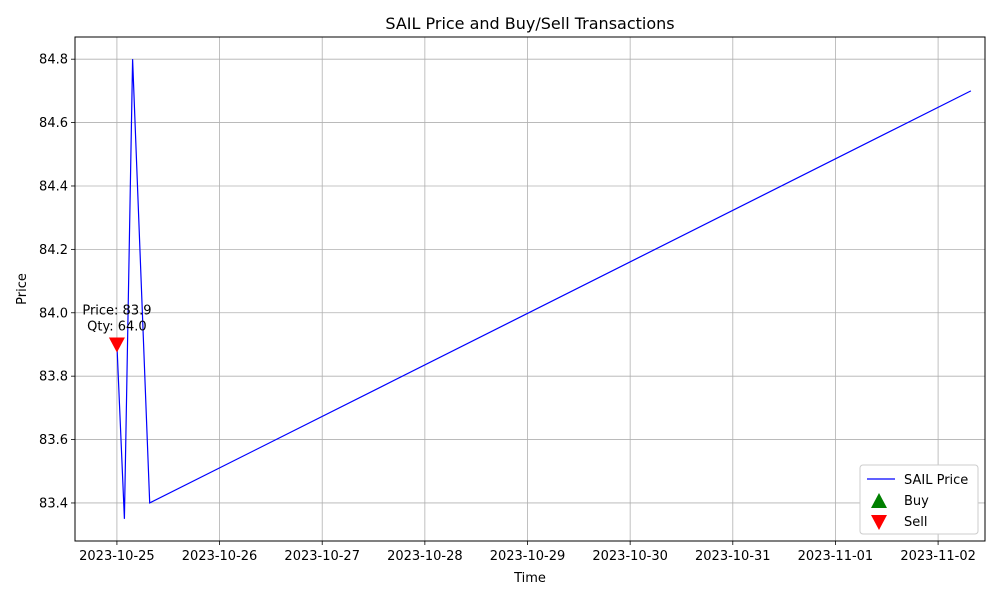 The image size is (1000, 600). I want to click on y-axis-label: Price, so click(22, 289).